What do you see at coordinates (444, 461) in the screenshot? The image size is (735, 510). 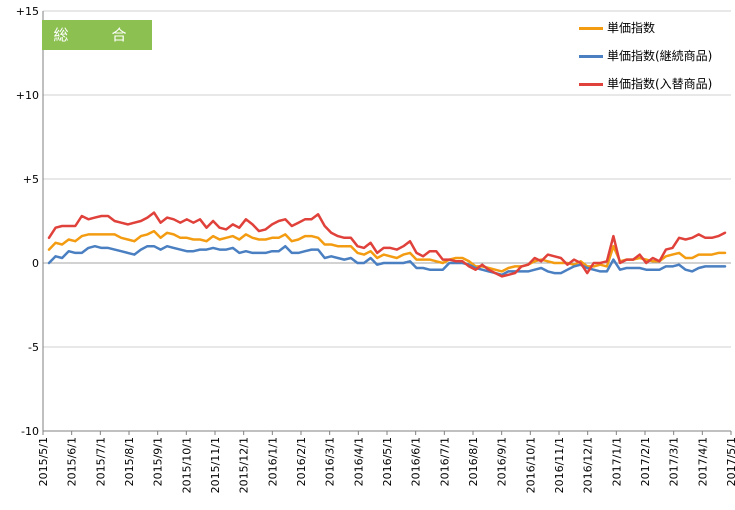 I see `x-tick-label: 2016/7/1` at bounding box center [444, 461].